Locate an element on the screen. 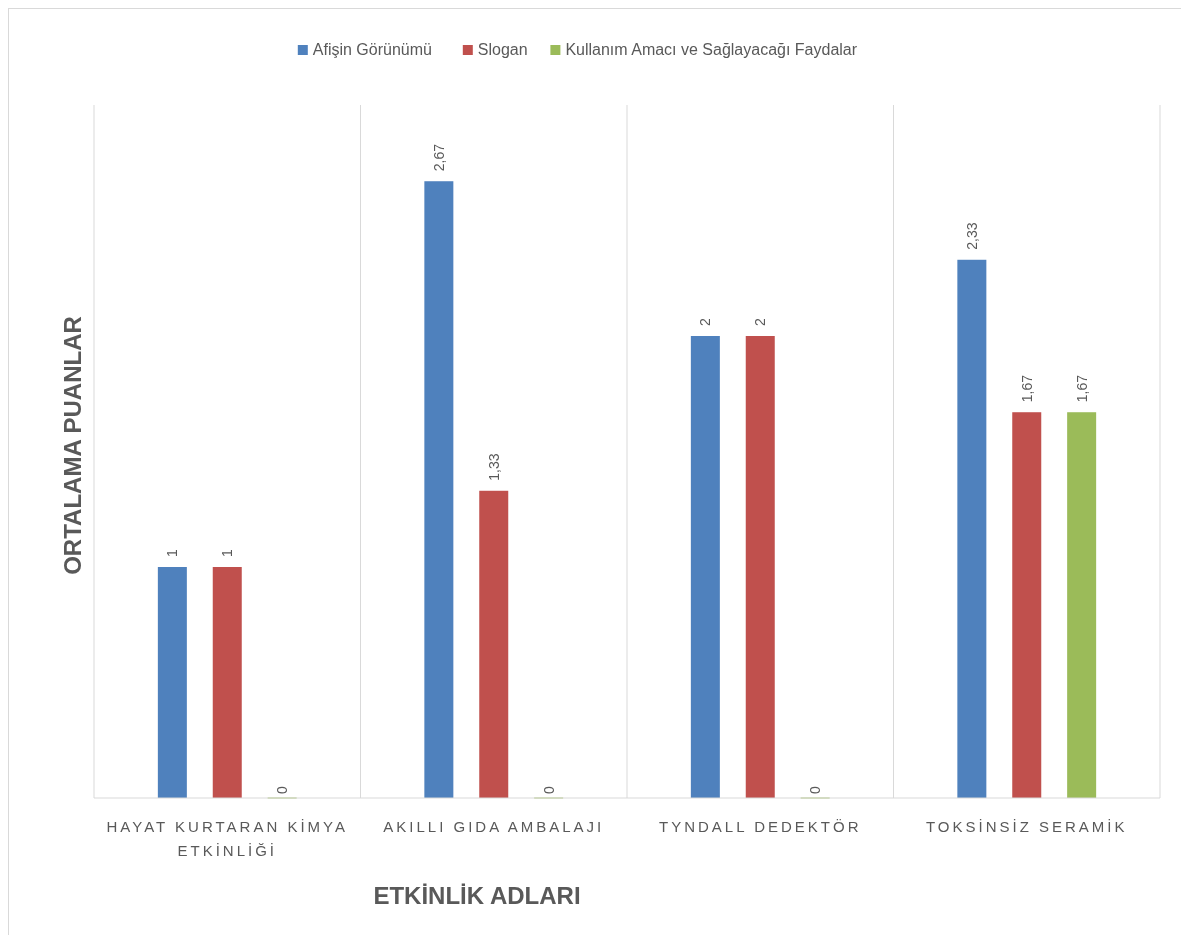 The height and width of the screenshot is (935, 1181). data-label: 2,67 is located at coordinates (438, 157).